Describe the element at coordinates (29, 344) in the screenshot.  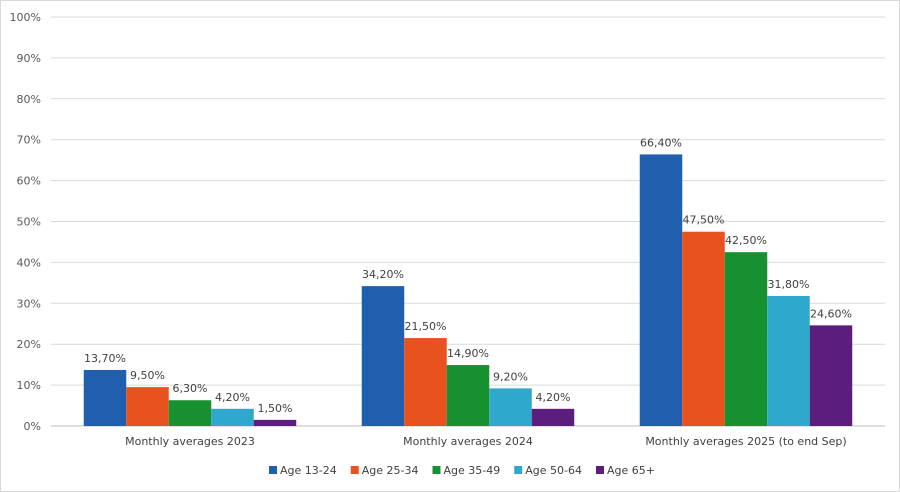
I see `y-tick-label: 20%` at that location.